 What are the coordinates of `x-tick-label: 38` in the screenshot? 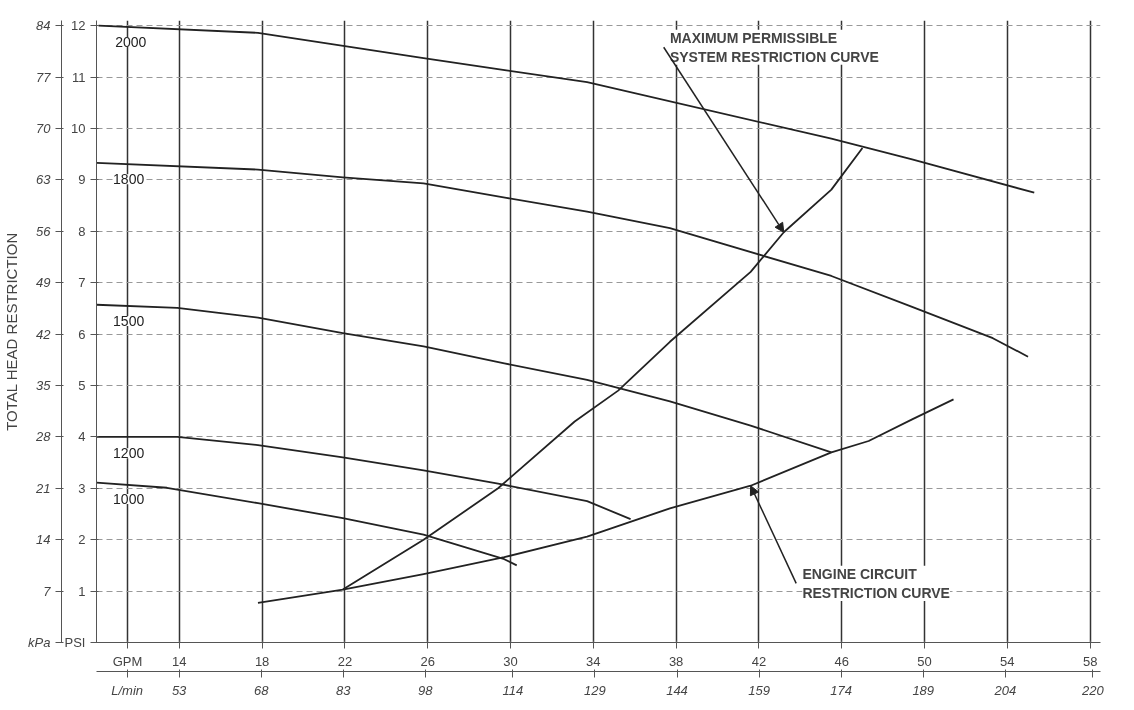 It's located at (676, 661).